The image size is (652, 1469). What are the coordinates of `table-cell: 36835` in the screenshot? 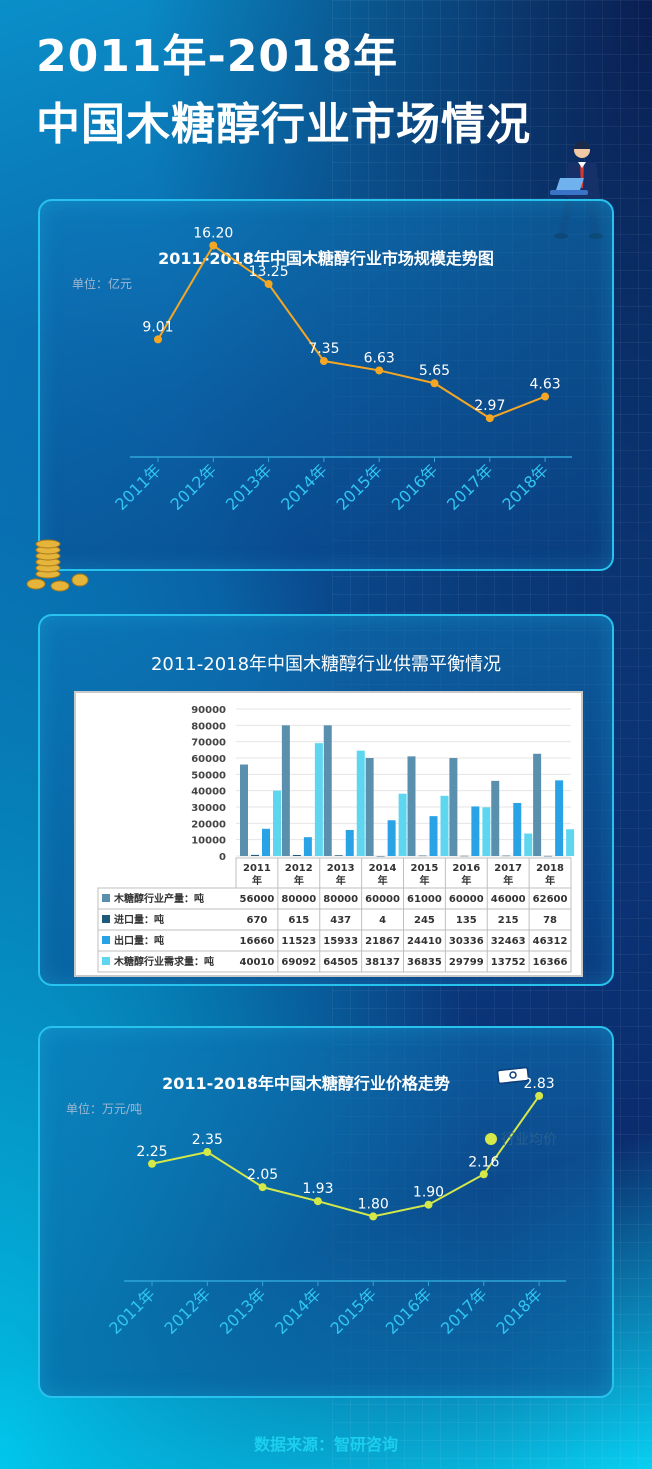 It's located at (424, 962).